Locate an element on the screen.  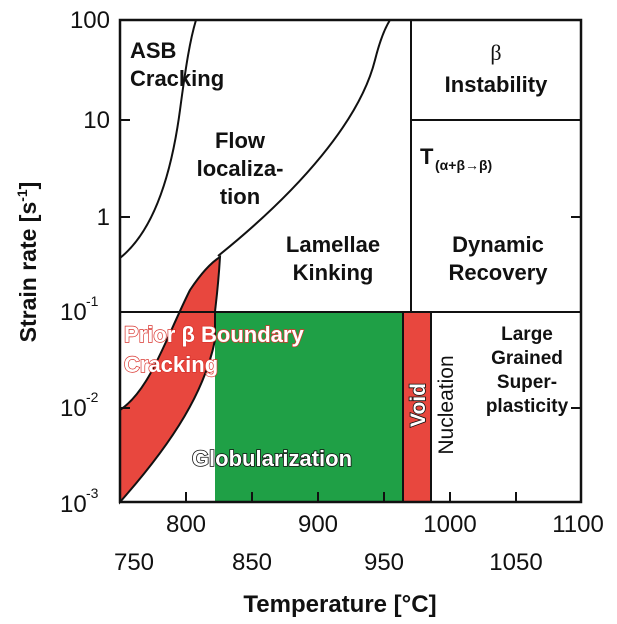
svg-text: plasticity is located at coordinates (527, 406).